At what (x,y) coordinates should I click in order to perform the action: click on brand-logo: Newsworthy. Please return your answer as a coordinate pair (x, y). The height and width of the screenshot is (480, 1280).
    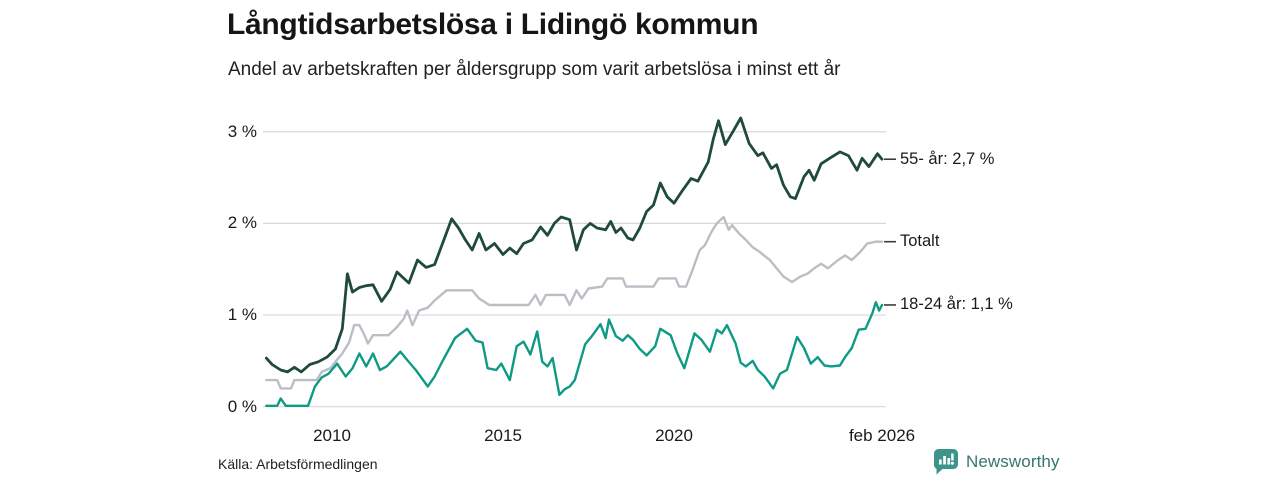
    Looking at the image, I should click on (997, 462).